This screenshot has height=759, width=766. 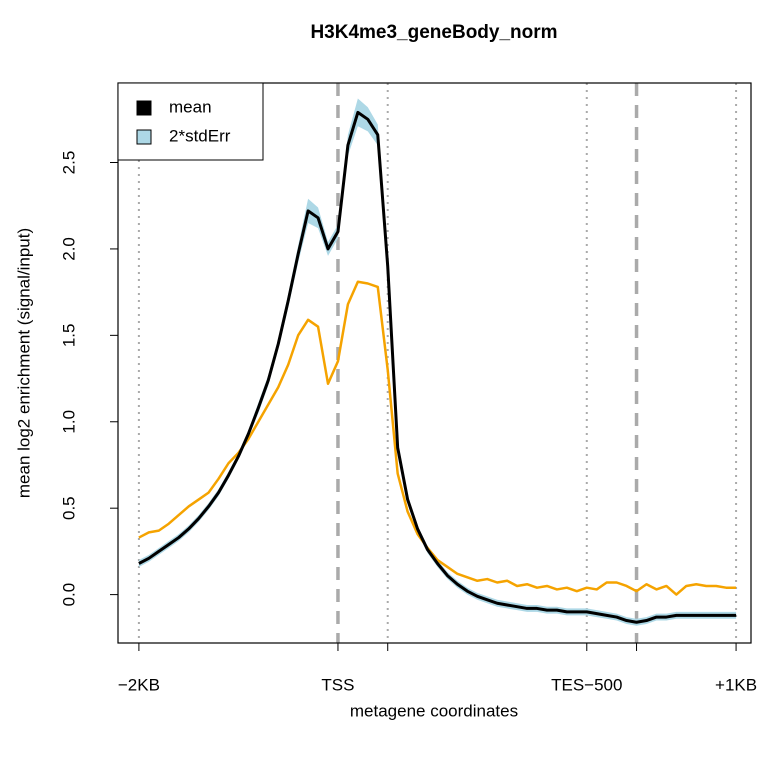 What do you see at coordinates (139, 684) in the screenshot?
I see `x-tick-label: −2KB` at bounding box center [139, 684].